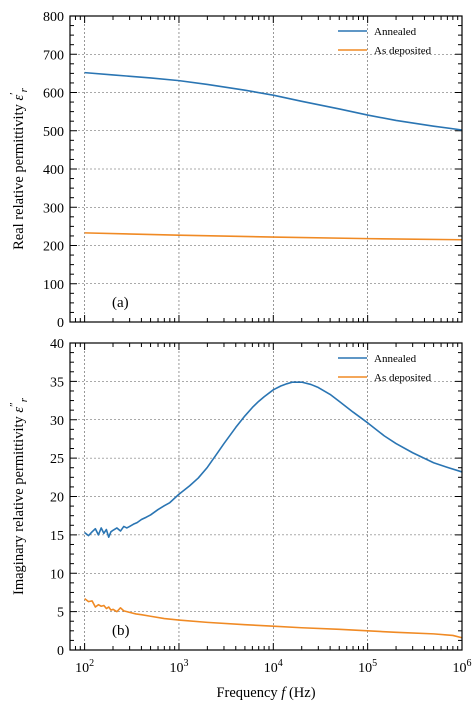  Describe the element at coordinates (19, 168) in the screenshot. I see `y-axis-label: Real relative permittivity ε′r` at that location.